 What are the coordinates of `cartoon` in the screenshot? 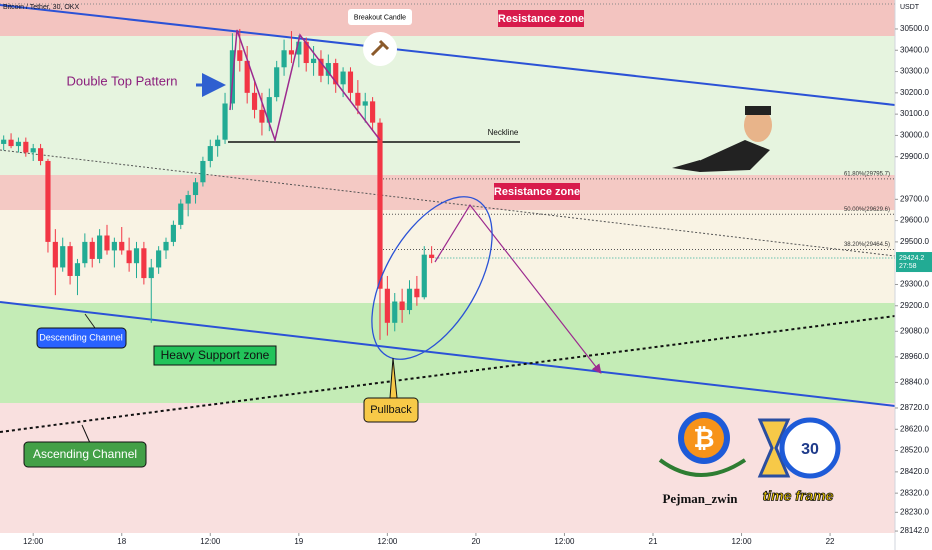 It's located at (722, 139).